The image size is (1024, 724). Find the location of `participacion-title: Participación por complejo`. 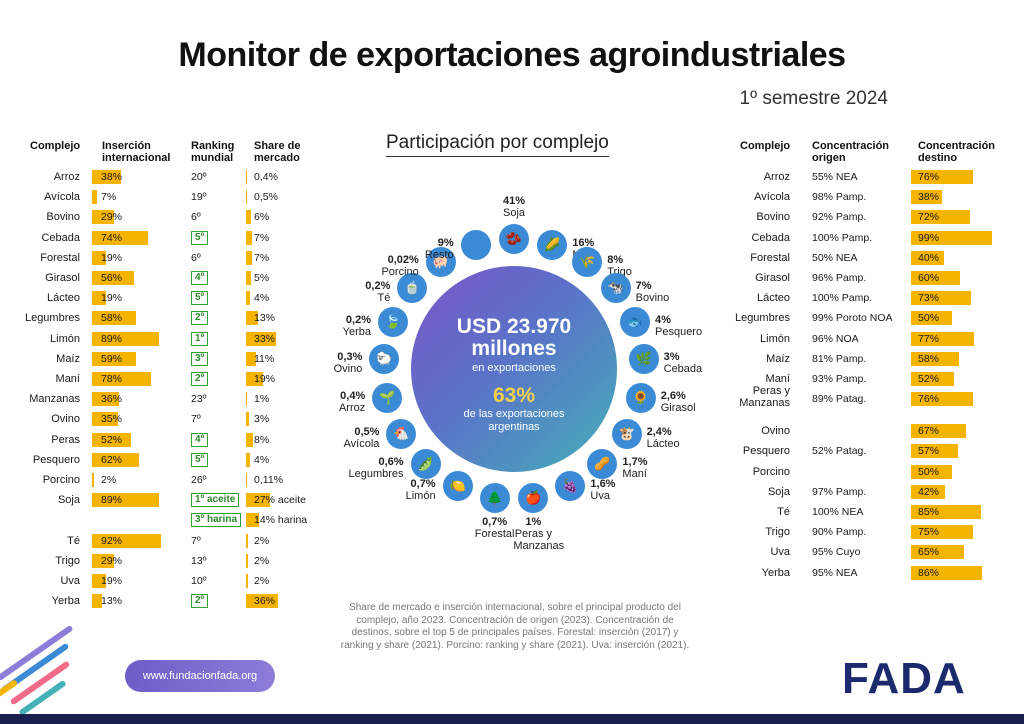

participacion-title: Participación por complejo is located at coordinates (497, 144).